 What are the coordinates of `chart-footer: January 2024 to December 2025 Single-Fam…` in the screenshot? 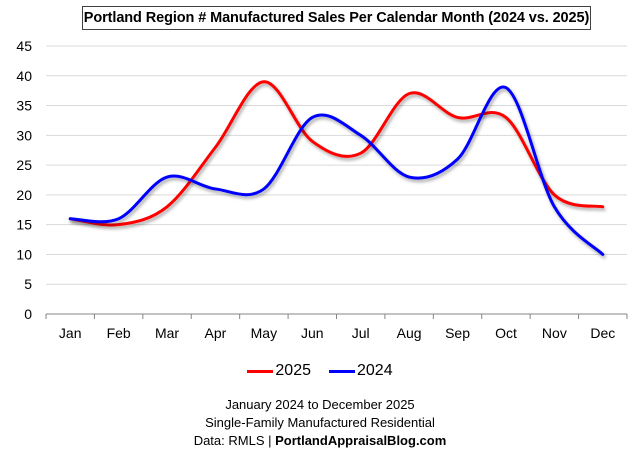 It's located at (320, 423).